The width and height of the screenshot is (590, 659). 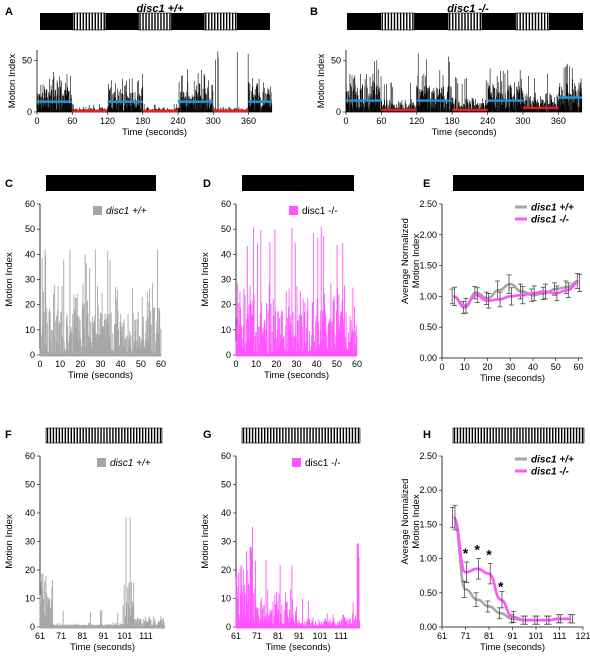 What do you see at coordinates (416, 521) in the screenshot?
I see `y-axis-label-line: Motion Index` at bounding box center [416, 521].